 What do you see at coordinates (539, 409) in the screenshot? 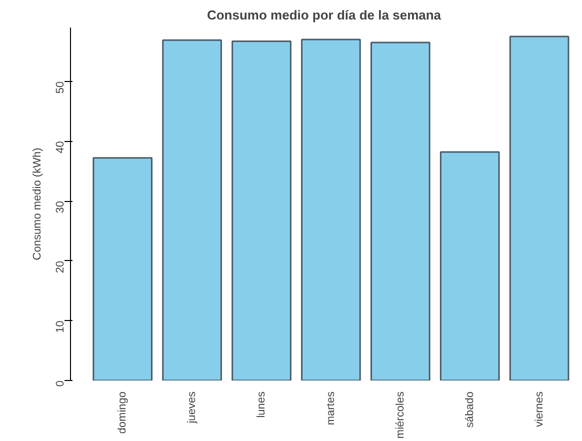
I see `x-tick-label: viernes` at bounding box center [539, 409].